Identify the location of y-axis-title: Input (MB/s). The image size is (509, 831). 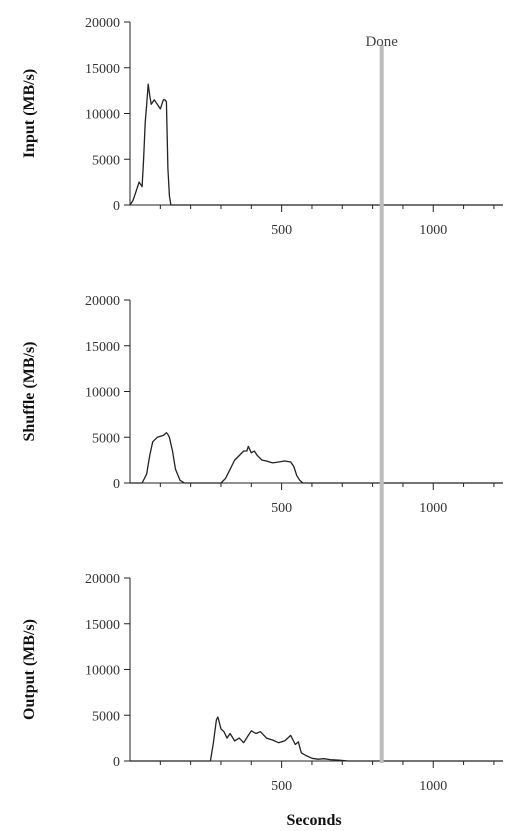
(29, 113).